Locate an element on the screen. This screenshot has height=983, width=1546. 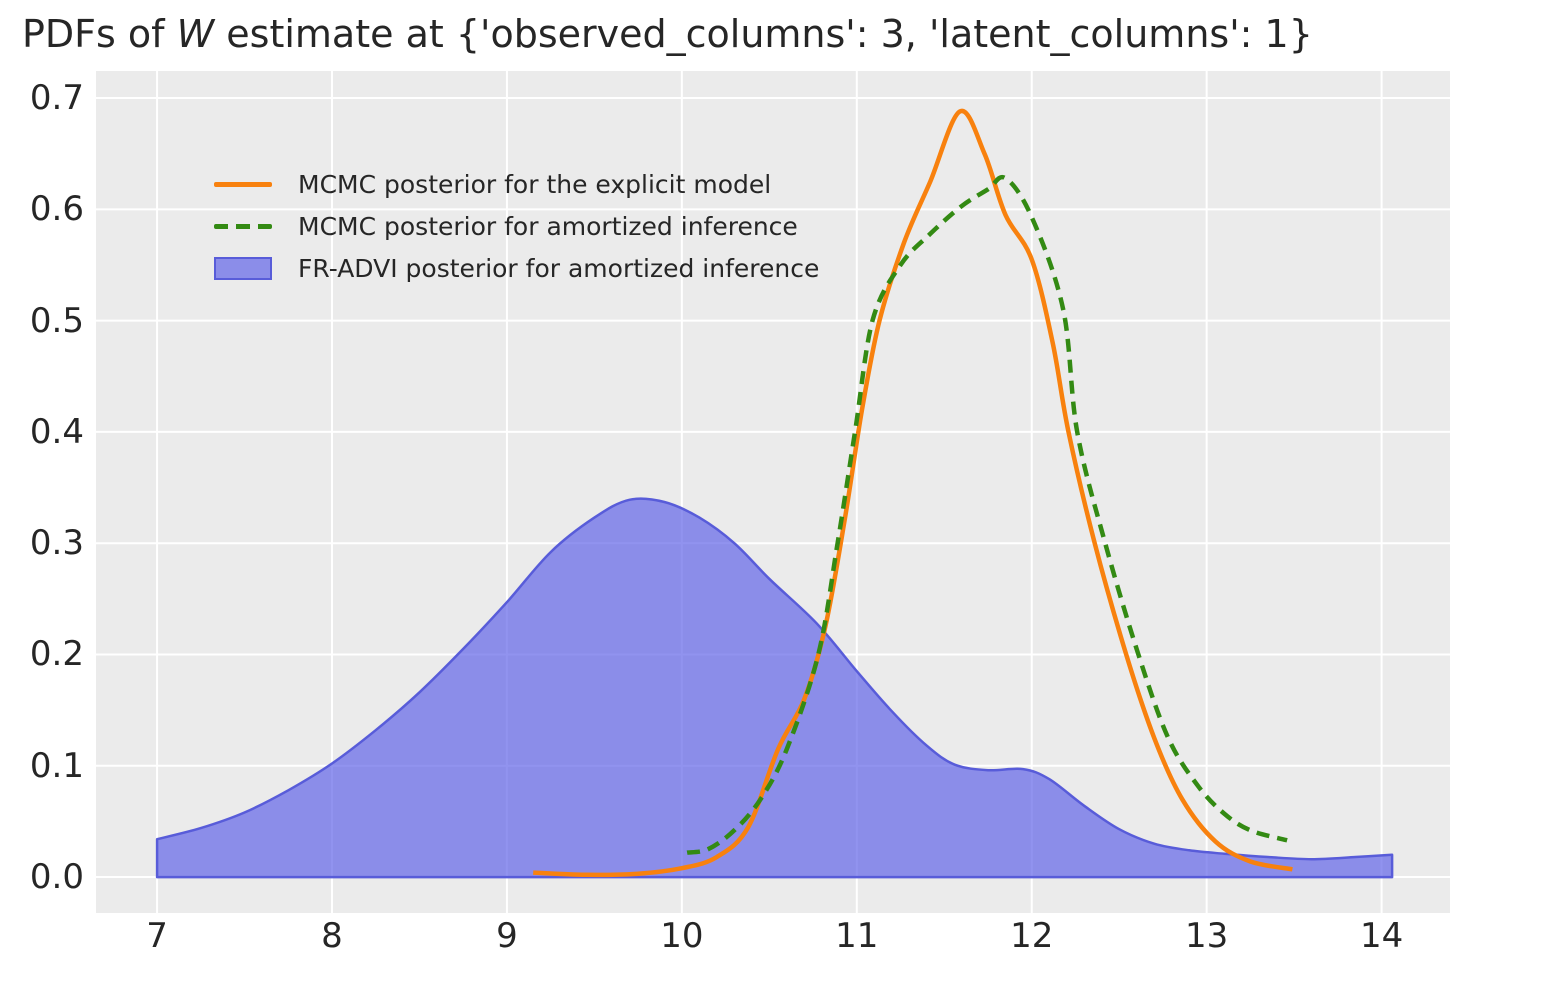
y-axis-tick-label: 0.1 is located at coordinates (56, 765).